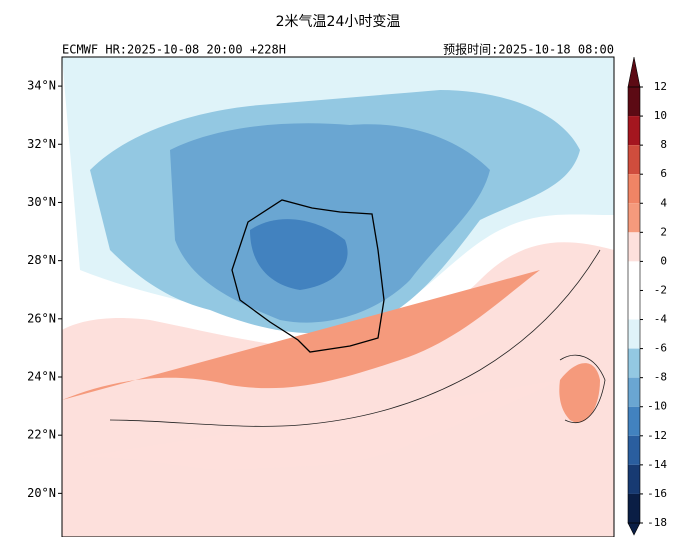 This screenshot has width=686, height=537. I want to click on lat-label: 30°N, so click(41, 202).